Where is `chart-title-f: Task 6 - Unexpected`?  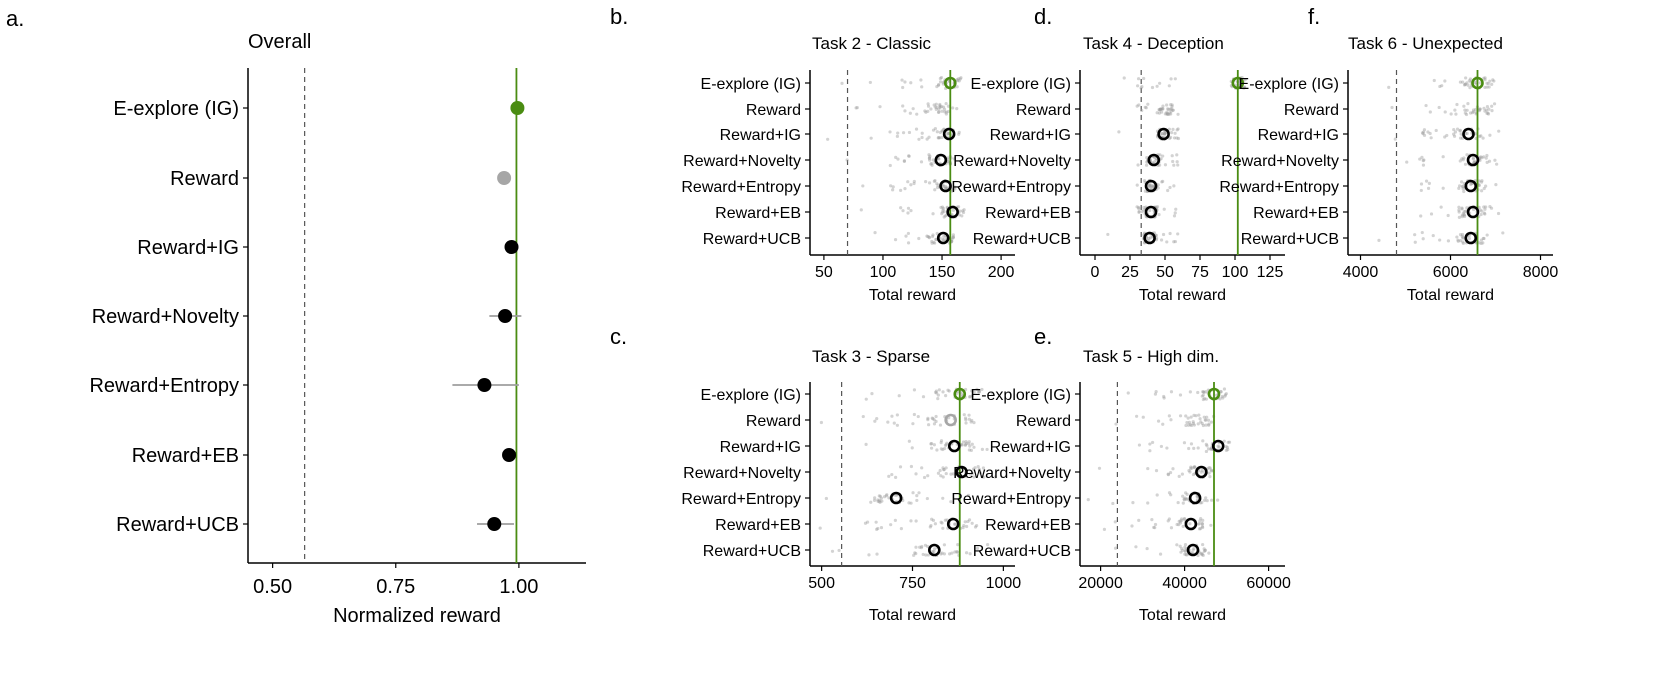 chart-title-f: Task 6 - Unexpected is located at coordinates (1425, 43).